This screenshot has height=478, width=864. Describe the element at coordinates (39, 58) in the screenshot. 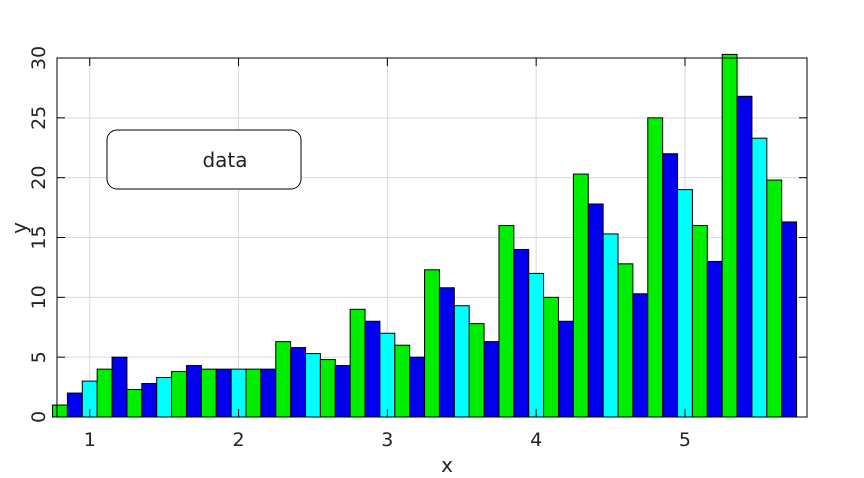

I see `y-tick-label: 30` at that location.